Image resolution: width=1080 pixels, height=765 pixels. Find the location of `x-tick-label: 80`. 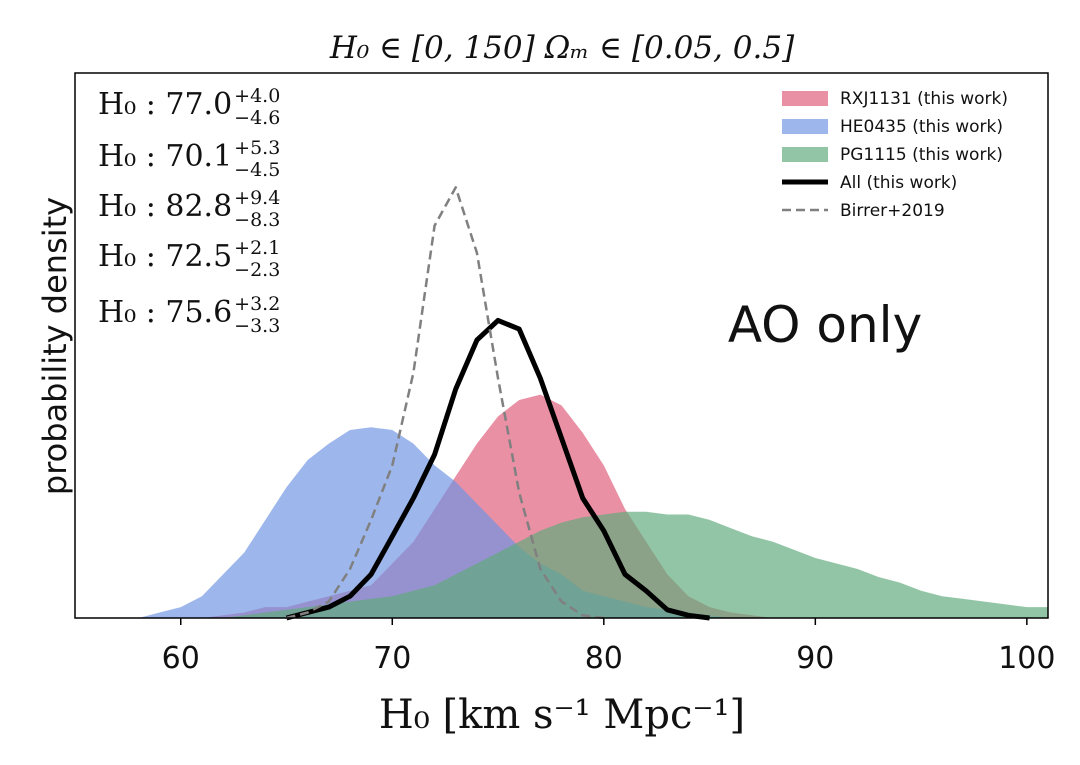

x-tick-label: 80 is located at coordinates (604, 658).